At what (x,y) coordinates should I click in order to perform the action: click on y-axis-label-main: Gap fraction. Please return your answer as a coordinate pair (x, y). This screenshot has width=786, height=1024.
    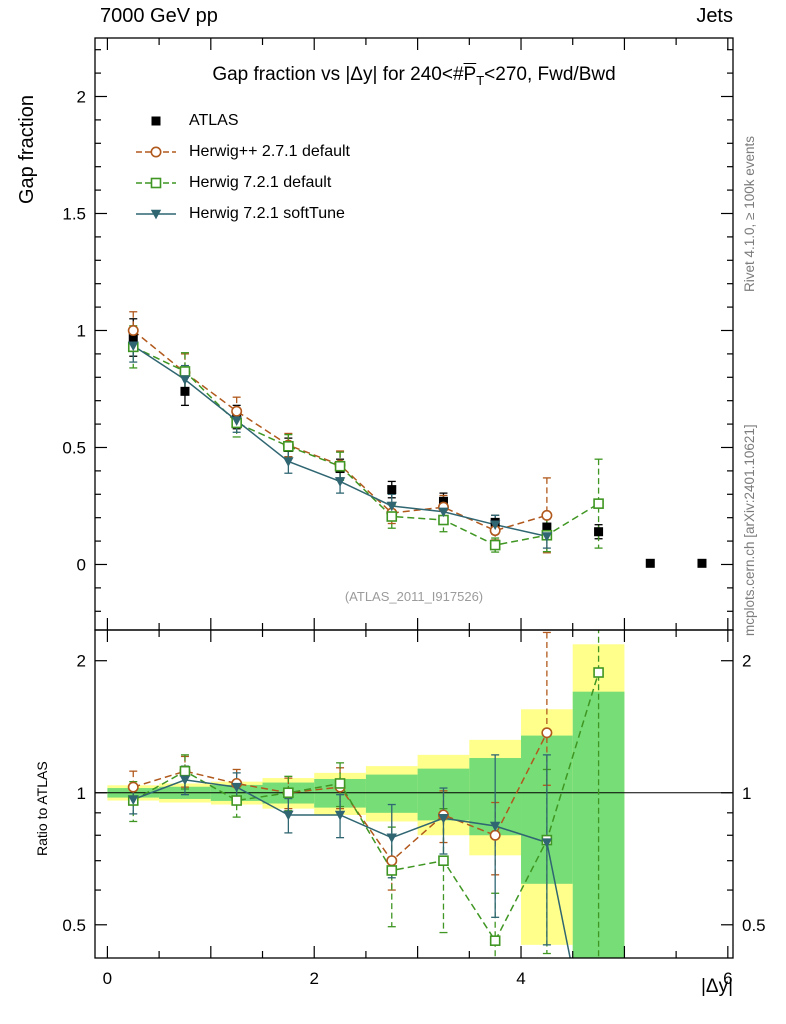
    Looking at the image, I should click on (27, 149).